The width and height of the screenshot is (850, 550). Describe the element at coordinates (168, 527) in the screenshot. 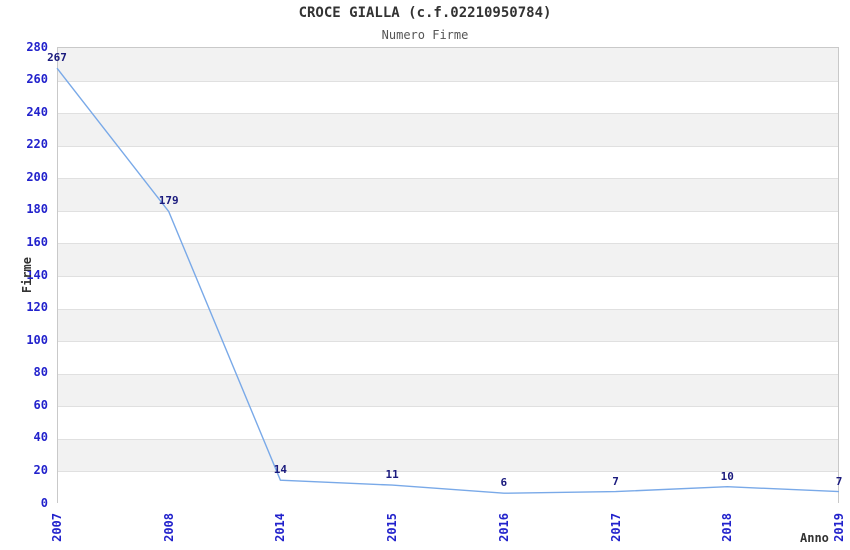

I see `x-tick-label: 2008` at that location.